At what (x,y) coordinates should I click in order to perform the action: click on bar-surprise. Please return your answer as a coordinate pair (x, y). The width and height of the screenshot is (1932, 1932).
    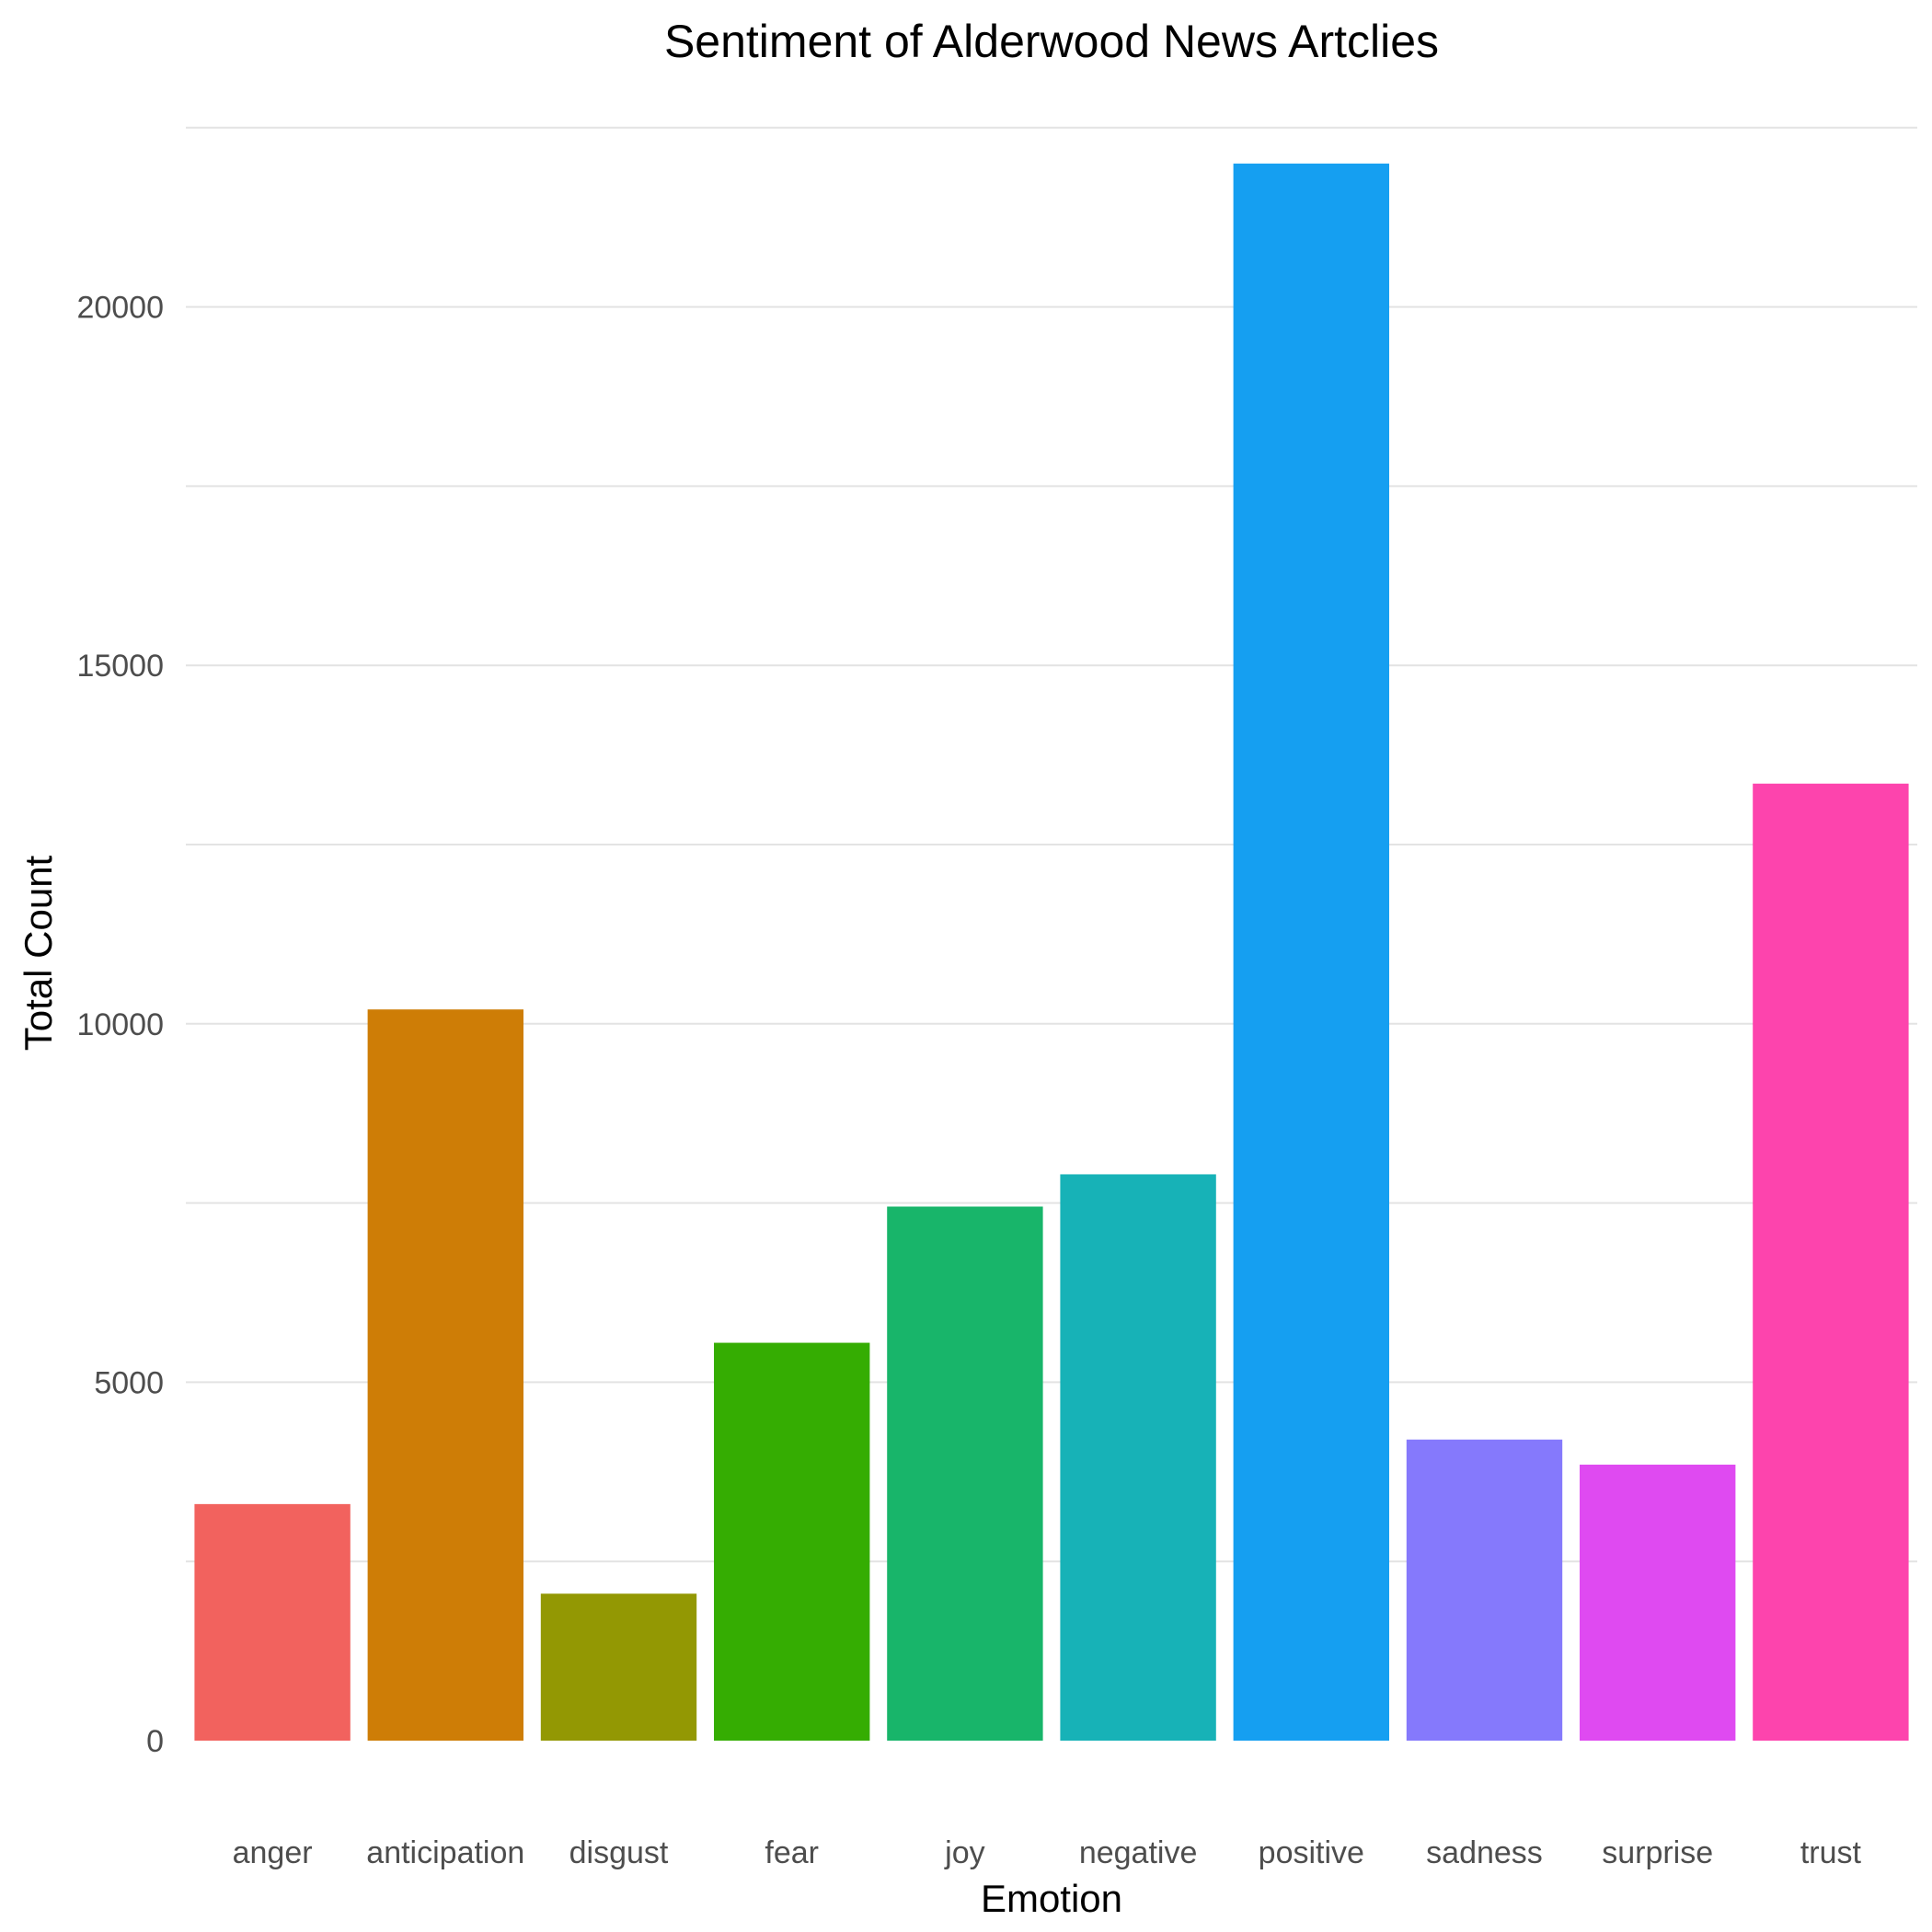
    Looking at the image, I should click on (1658, 1603).